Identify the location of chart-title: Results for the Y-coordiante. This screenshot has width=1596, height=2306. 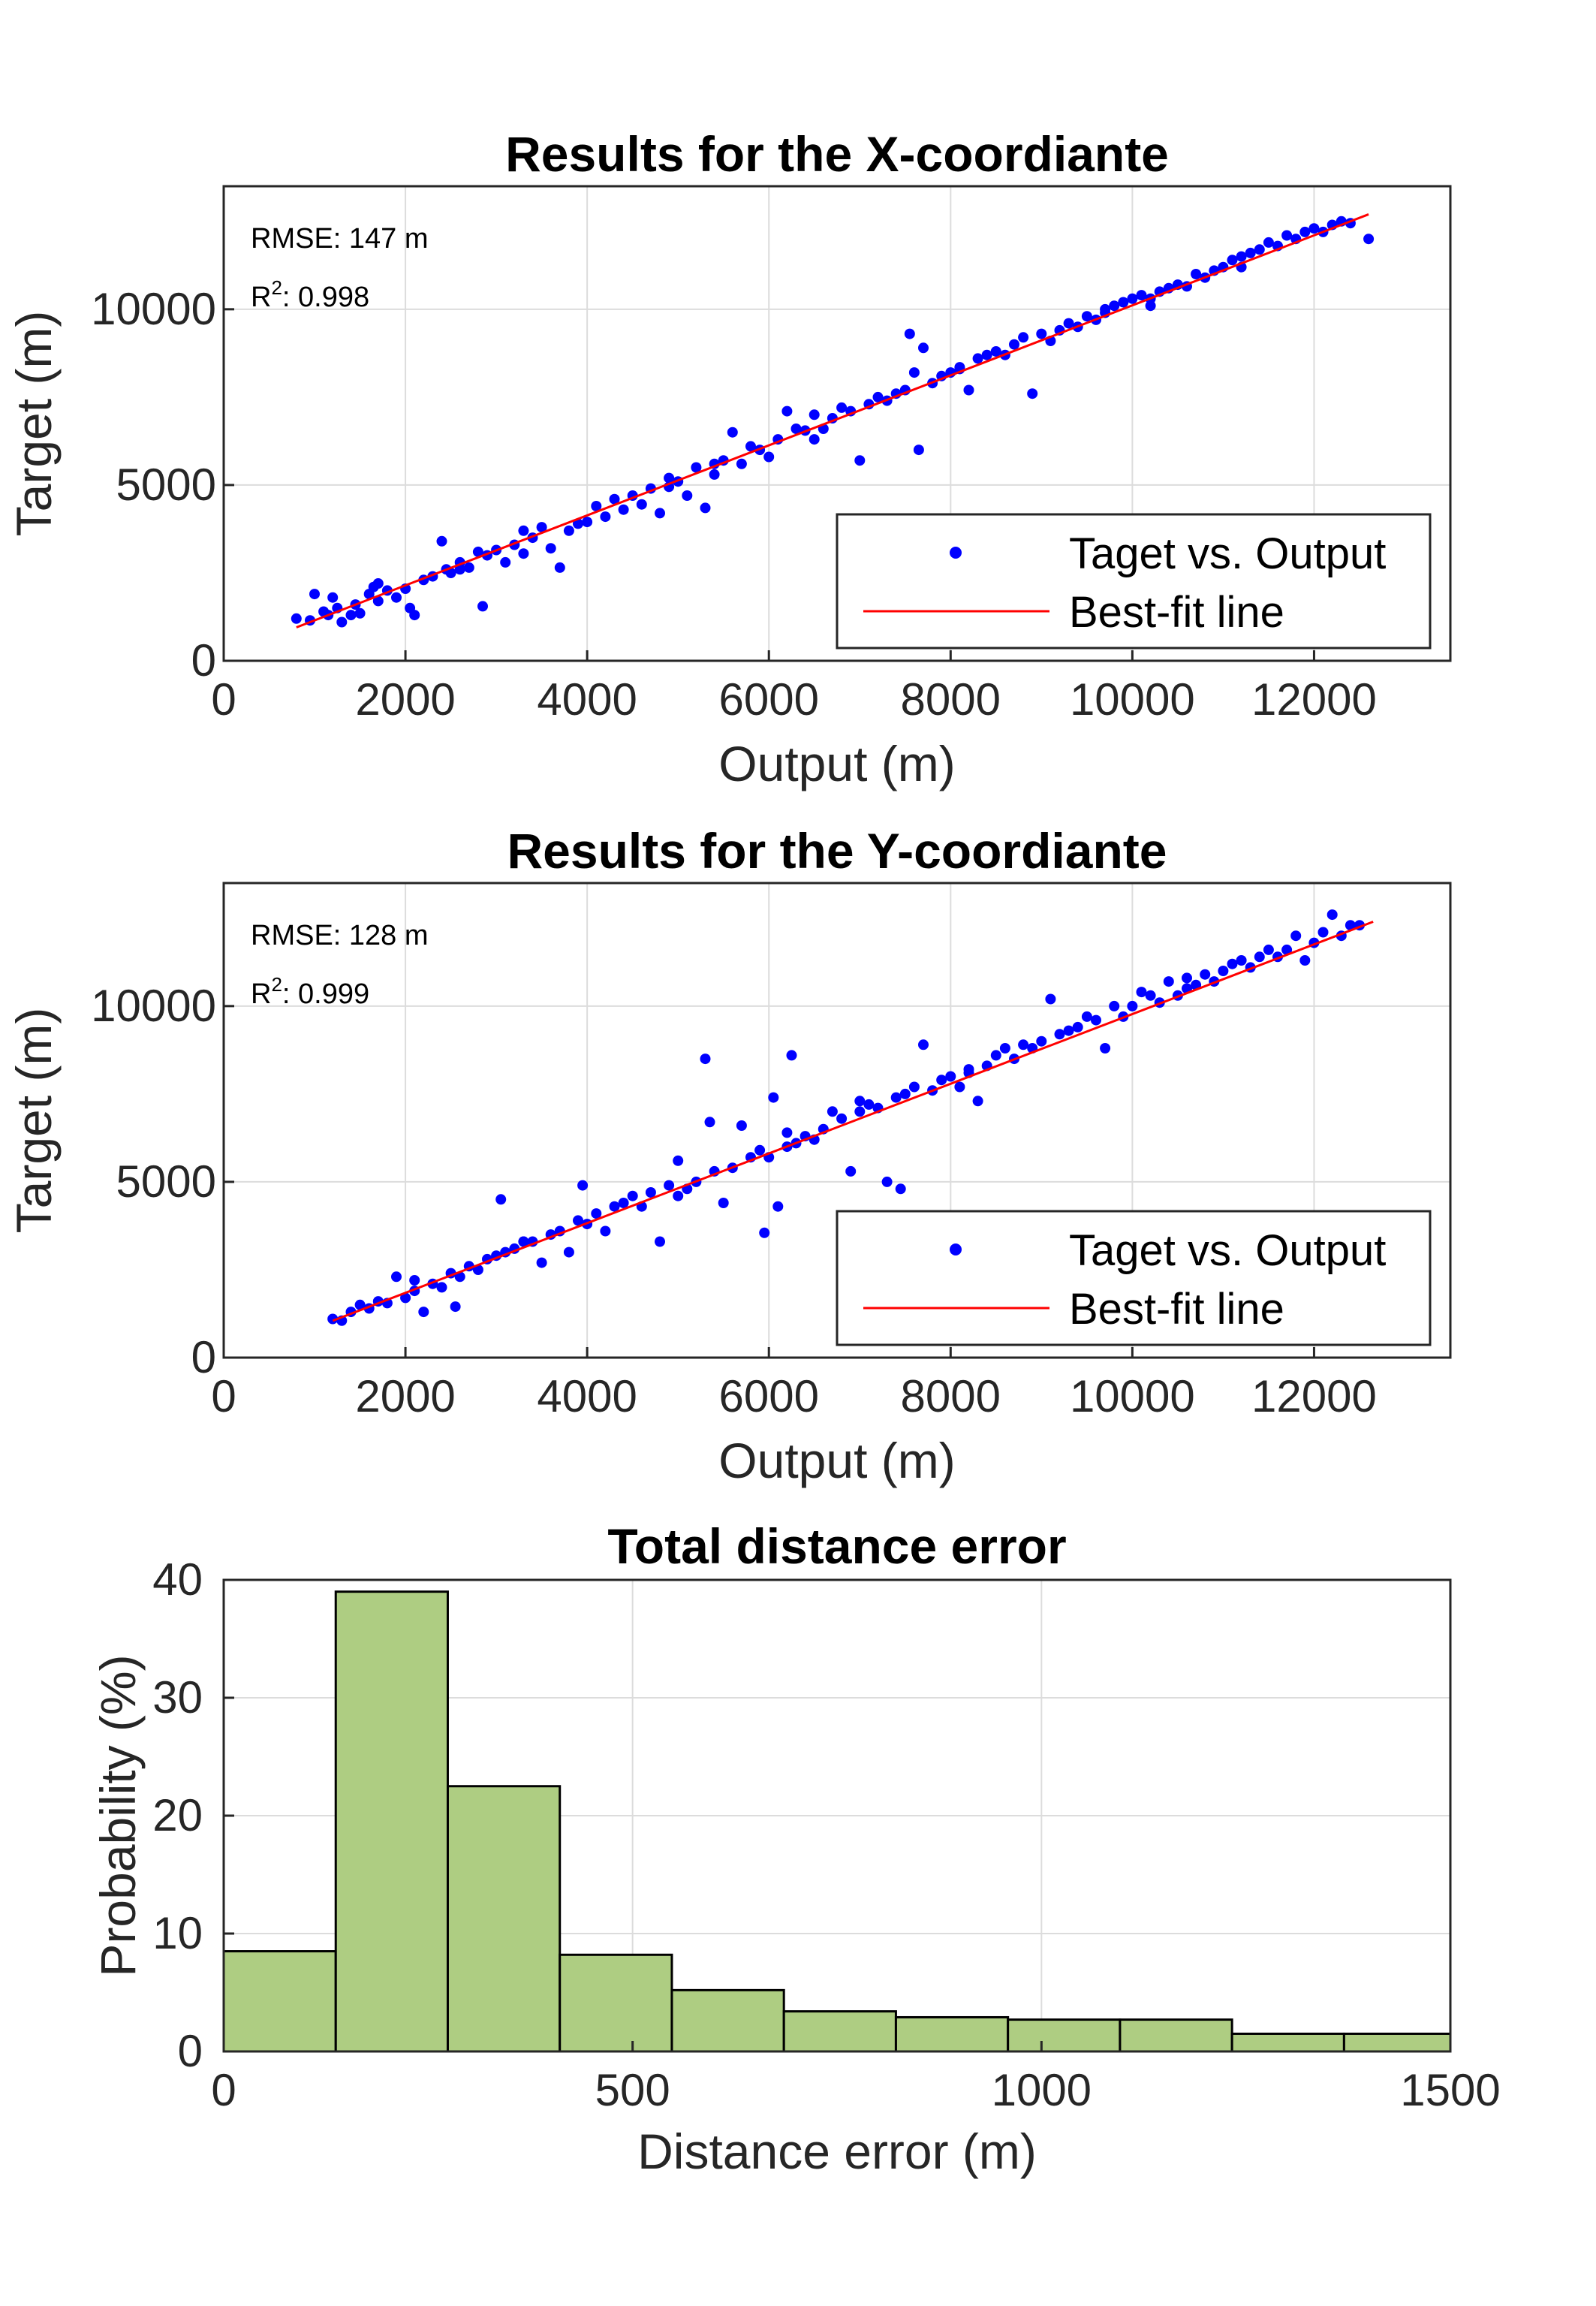
(837, 851).